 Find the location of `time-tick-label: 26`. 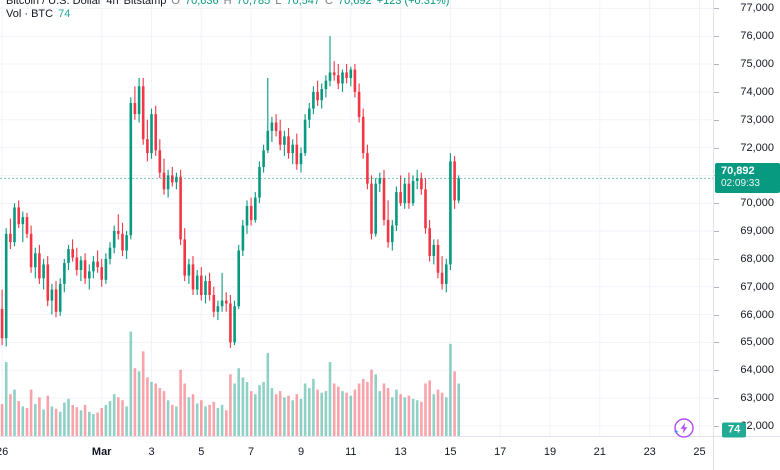

time-tick-label: 26 is located at coordinates (4, 452).